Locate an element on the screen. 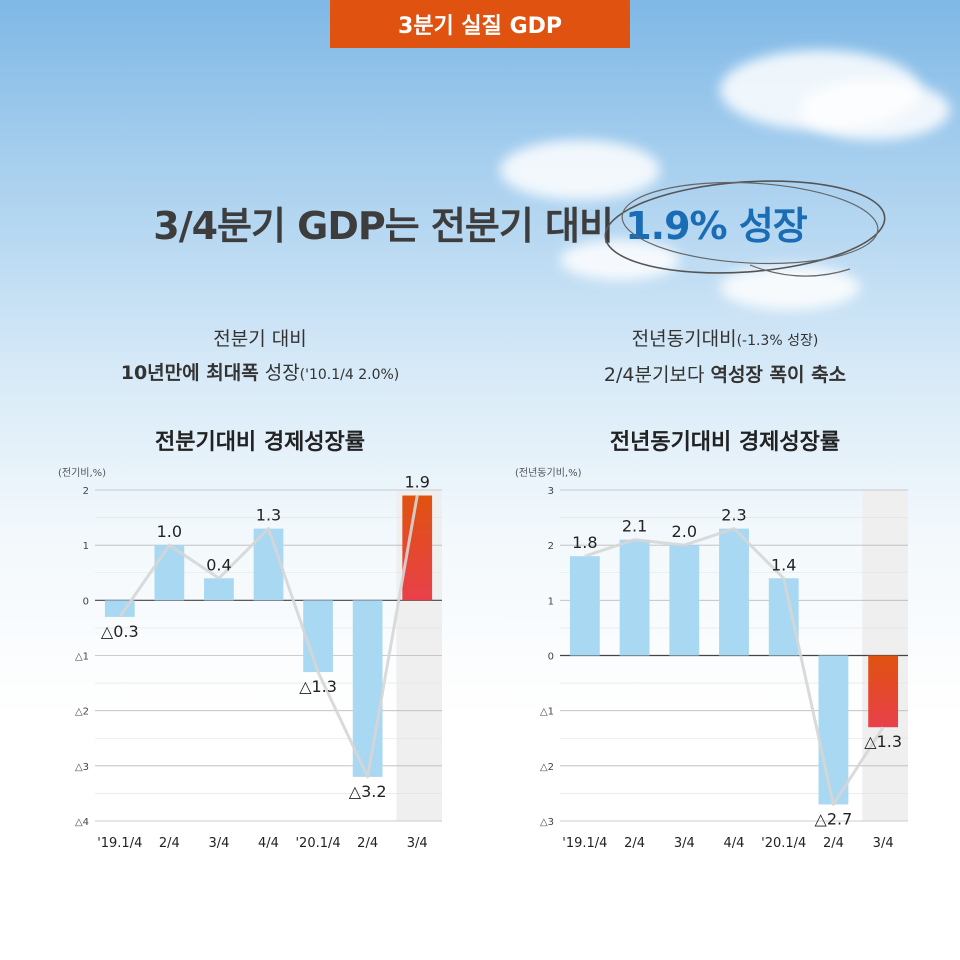 This screenshot has height=960, width=960. header-tag: 3분기 실질 GDP is located at coordinates (480, 24).